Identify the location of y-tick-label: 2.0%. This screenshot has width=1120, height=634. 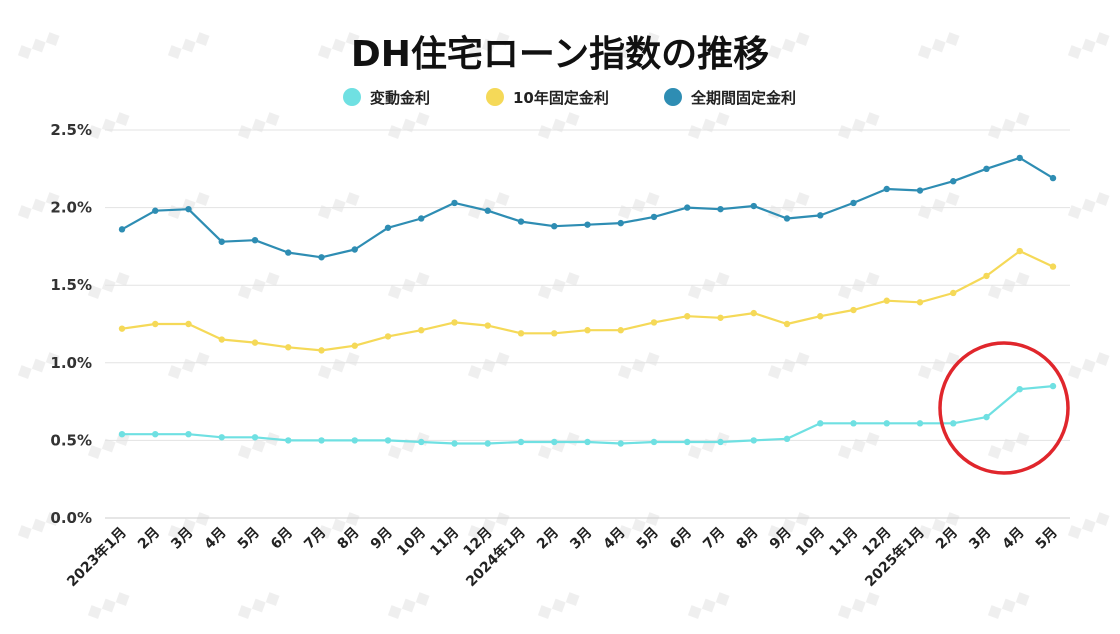
(71, 208).